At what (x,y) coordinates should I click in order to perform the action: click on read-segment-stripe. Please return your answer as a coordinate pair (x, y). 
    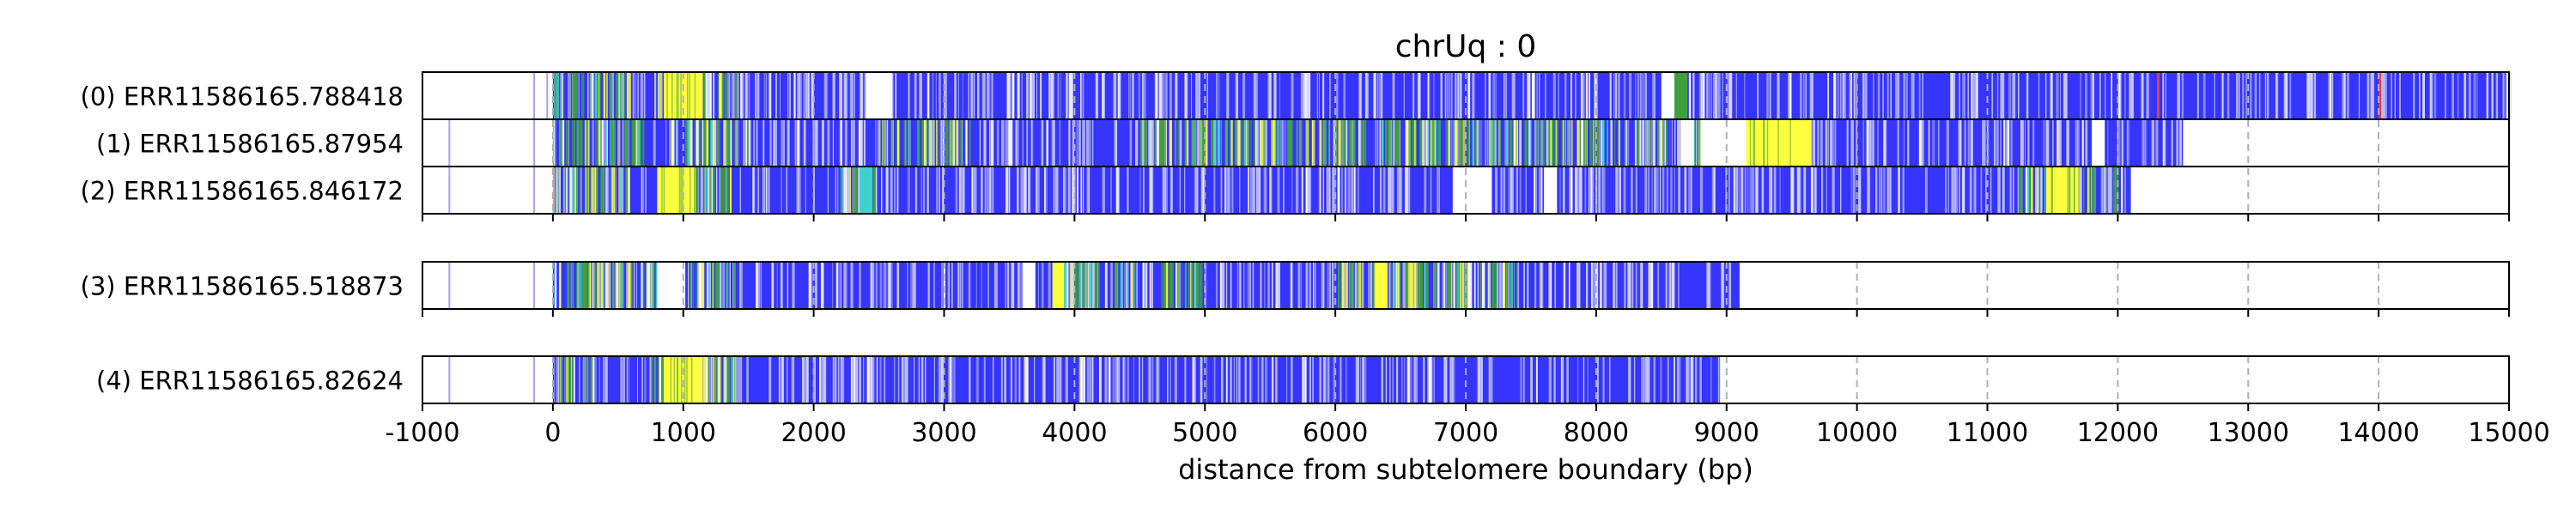
    Looking at the image, I should click on (674, 379).